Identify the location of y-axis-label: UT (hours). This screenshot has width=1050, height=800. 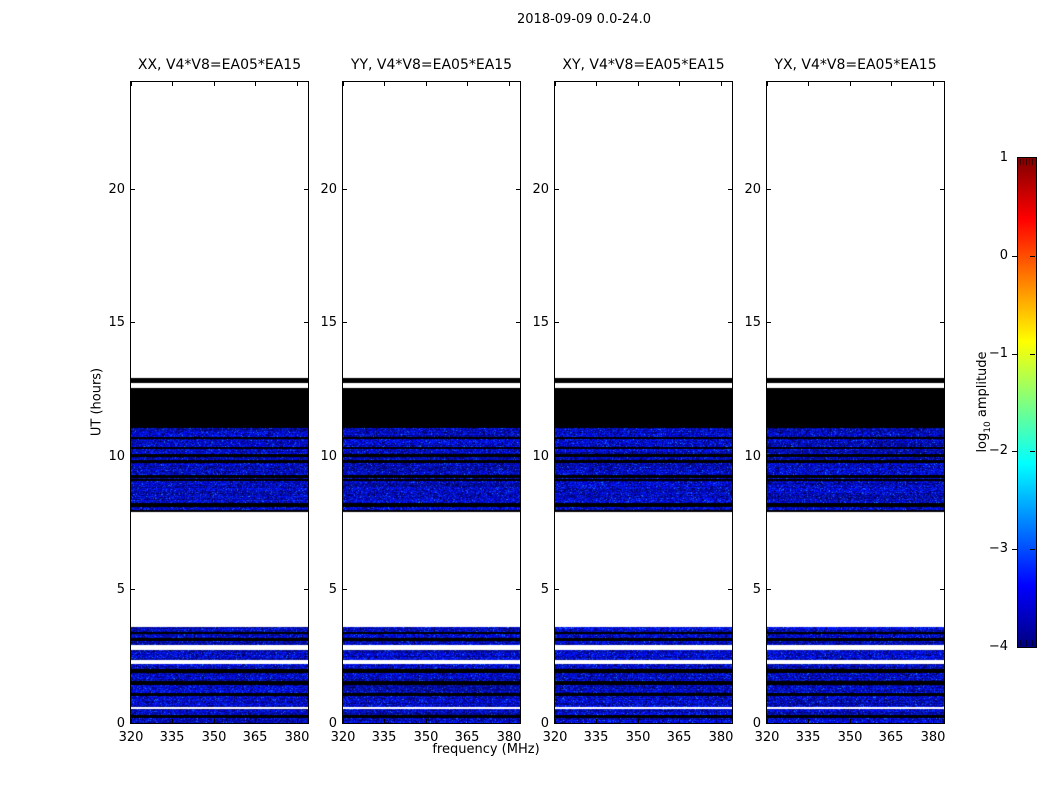
(97, 402).